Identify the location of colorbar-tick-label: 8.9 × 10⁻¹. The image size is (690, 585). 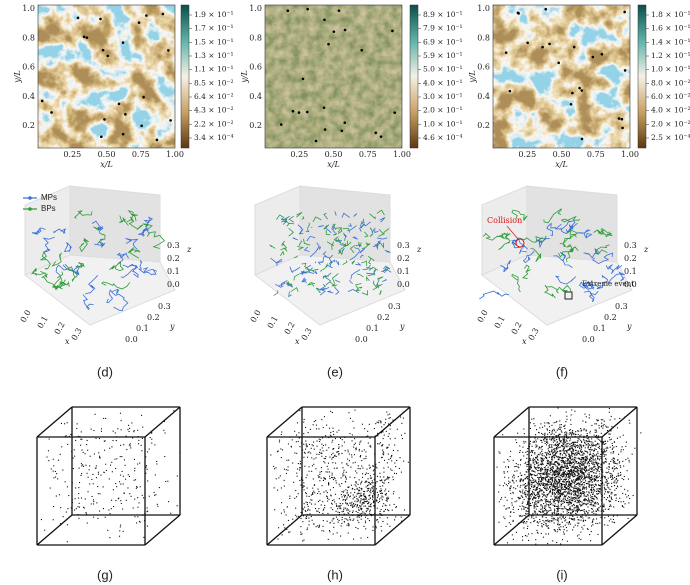
(443, 14).